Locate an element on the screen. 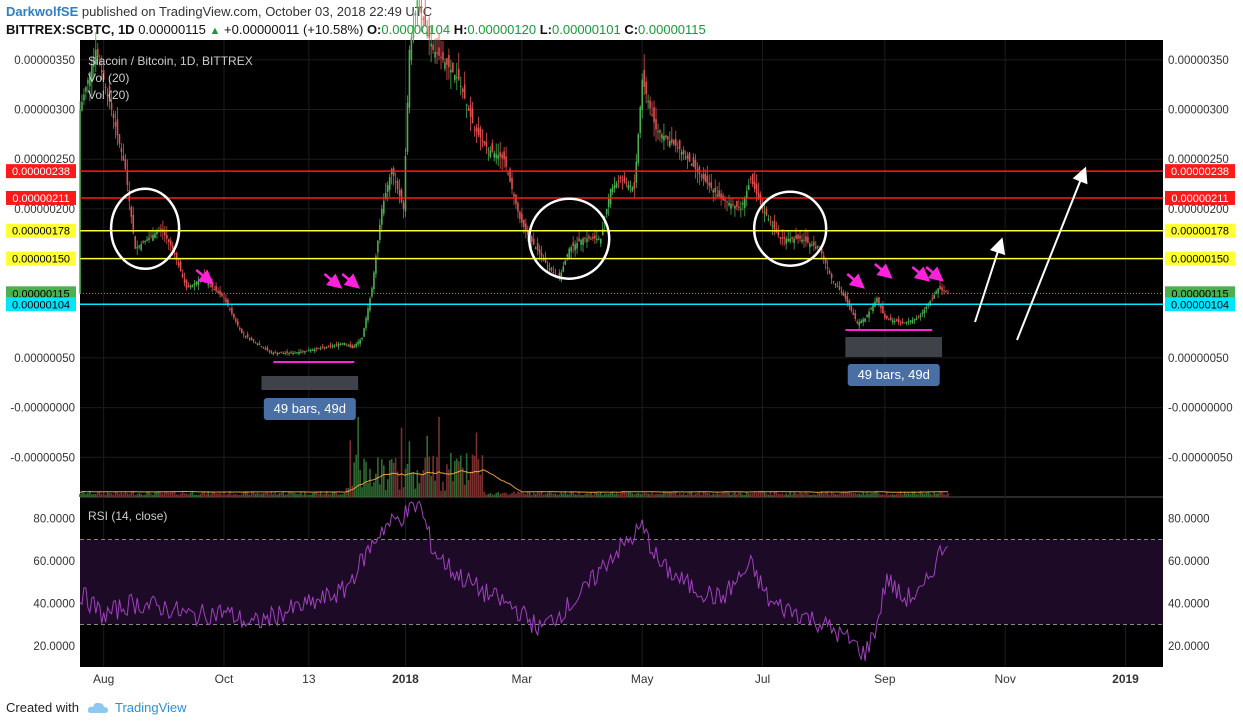  x-tick-label: Mar is located at coordinates (522, 679).